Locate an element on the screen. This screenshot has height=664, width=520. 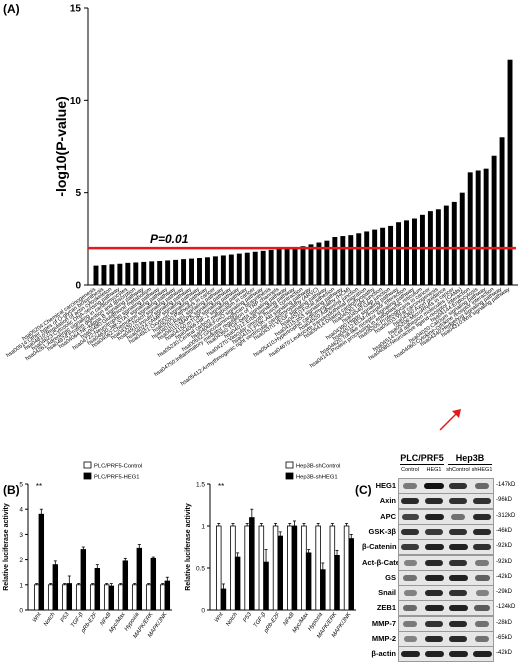
y-tick-label: 1 is located at coordinates (21, 585).